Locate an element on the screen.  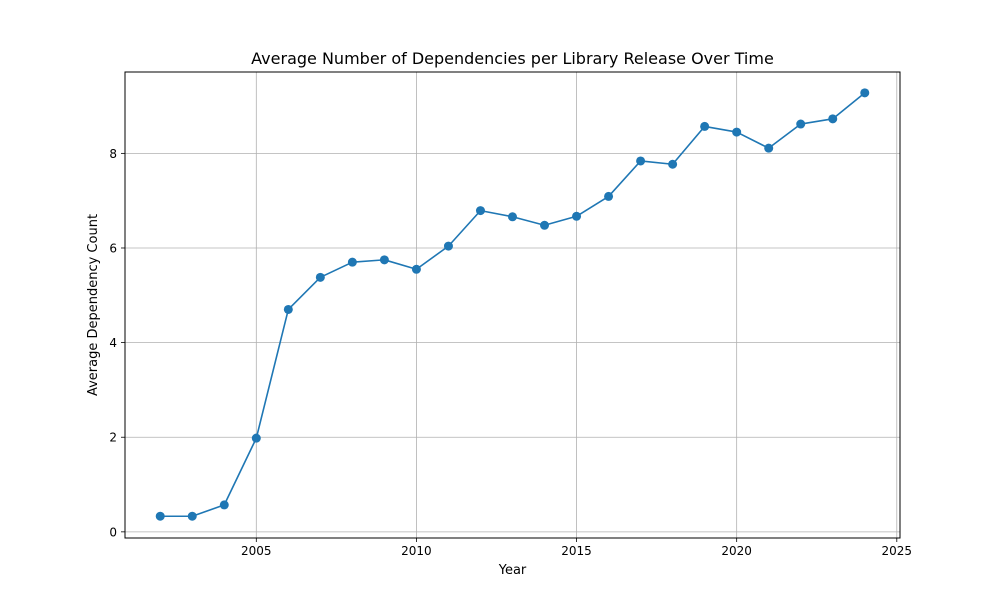
y-axis-ticks: 0 2 4 6 8 is located at coordinates (117, 343).